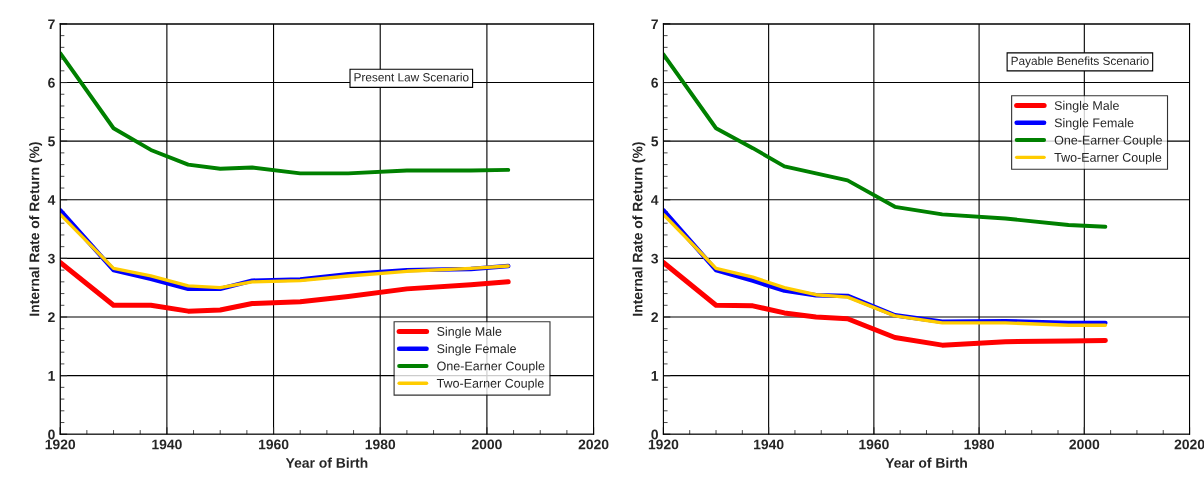 The image size is (1204, 498). I want to click on line-series, so click(285, 113).